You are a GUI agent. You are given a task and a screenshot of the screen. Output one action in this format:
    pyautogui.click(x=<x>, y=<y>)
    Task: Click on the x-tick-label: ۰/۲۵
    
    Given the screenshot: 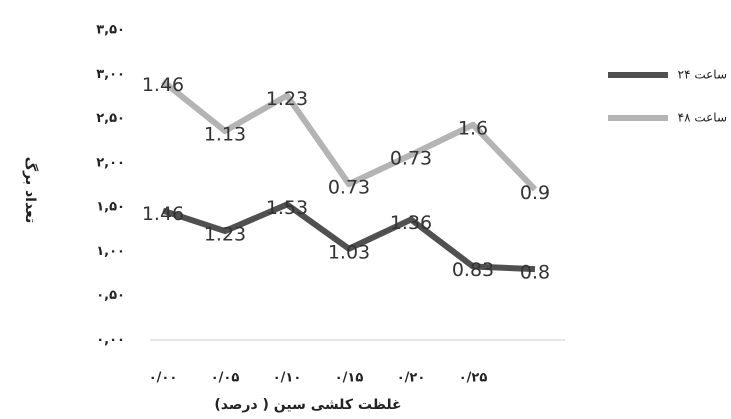 What is the action you would take?
    pyautogui.click(x=473, y=378)
    